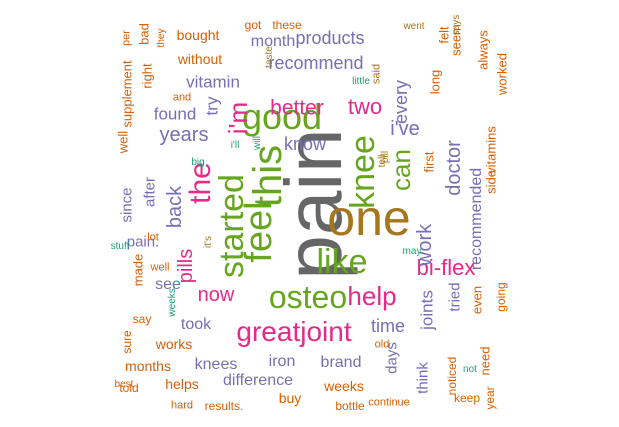  I want to click on word-time: time, so click(388, 326).